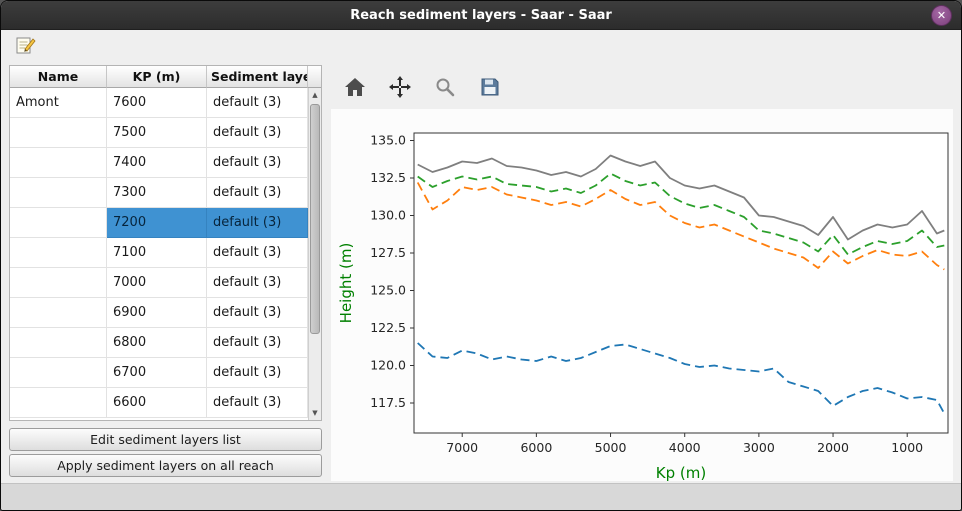 Image resolution: width=962 pixels, height=511 pixels. I want to click on edit-icon, so click(26, 47).